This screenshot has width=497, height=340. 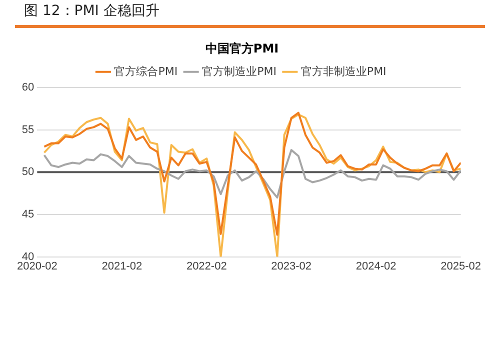 I want to click on y-tick-label: 50, so click(x=28, y=172).